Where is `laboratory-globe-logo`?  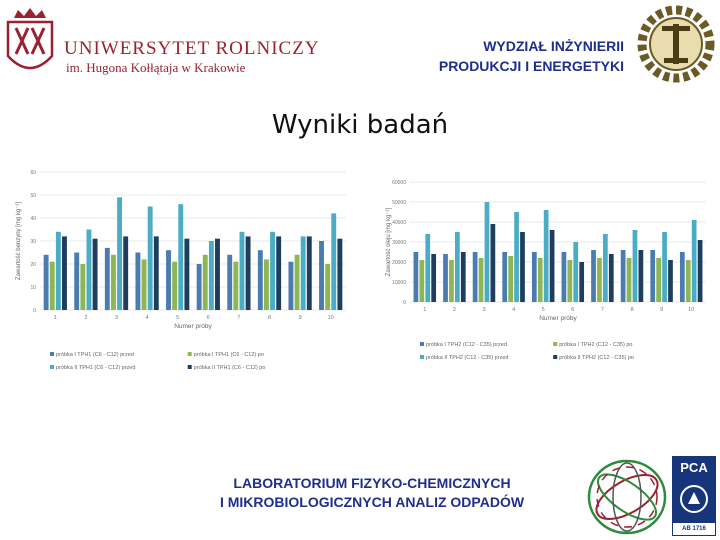
laboratory-globe-logo is located at coordinates (627, 497).